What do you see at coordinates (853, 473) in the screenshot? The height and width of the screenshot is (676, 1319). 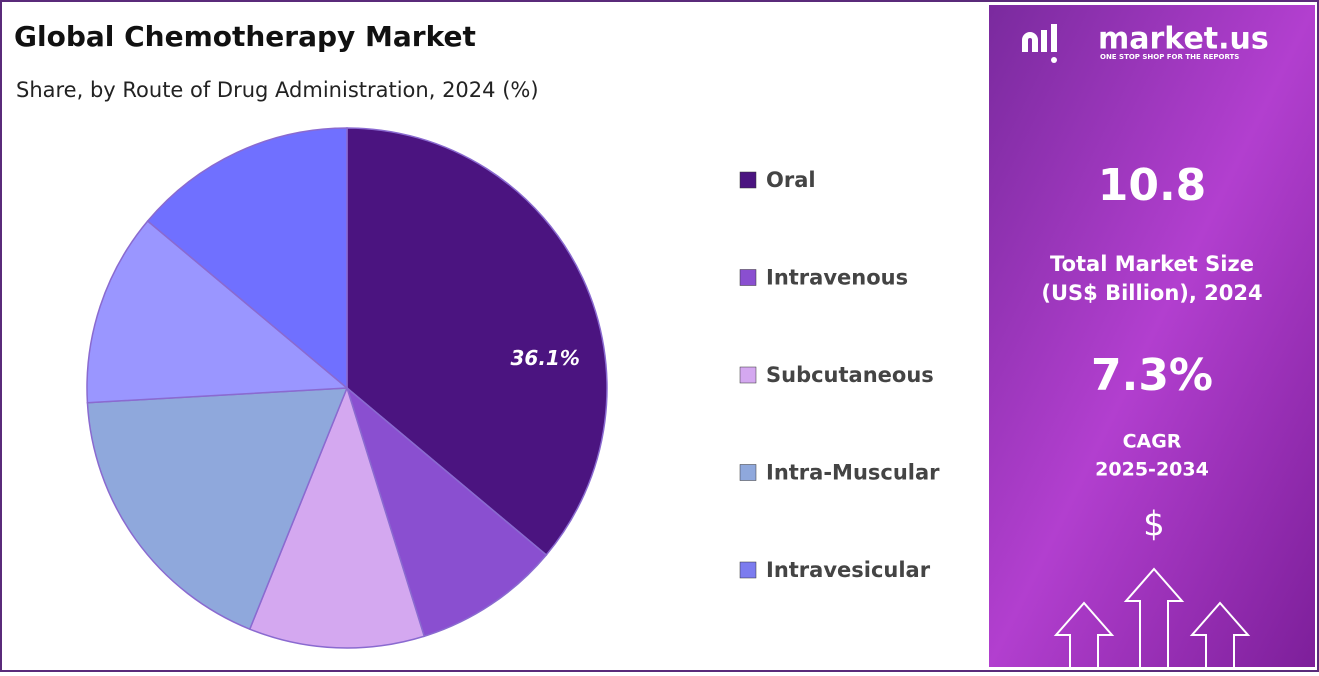 I see `legend-label: Intra-Muscular` at bounding box center [853, 473].